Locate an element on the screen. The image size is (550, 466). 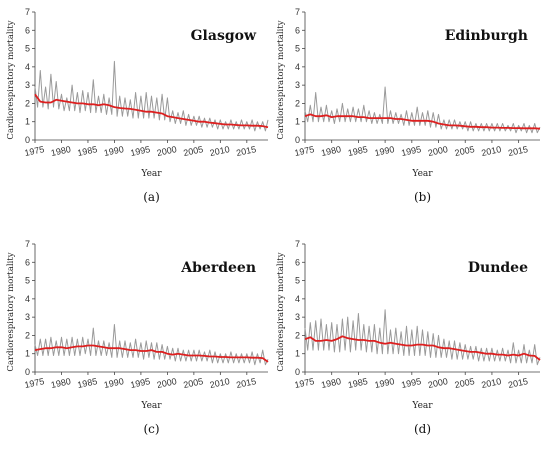
chart-title: Glasgow is located at coordinates (224, 36).